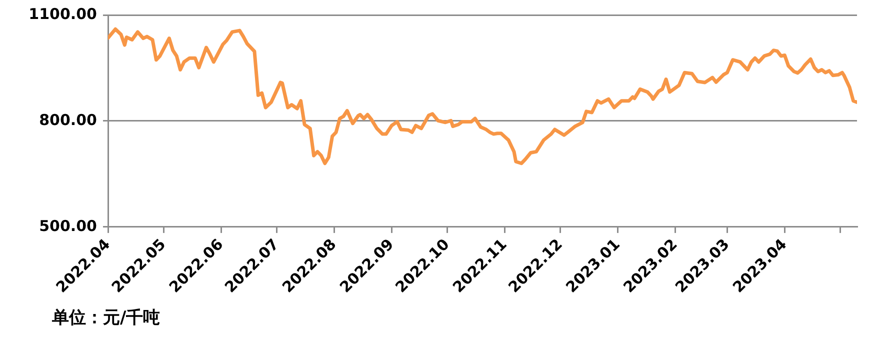 Image resolution: width=891 pixels, height=356 pixels. I want to click on text: 单位：元/千吨, so click(106, 318).